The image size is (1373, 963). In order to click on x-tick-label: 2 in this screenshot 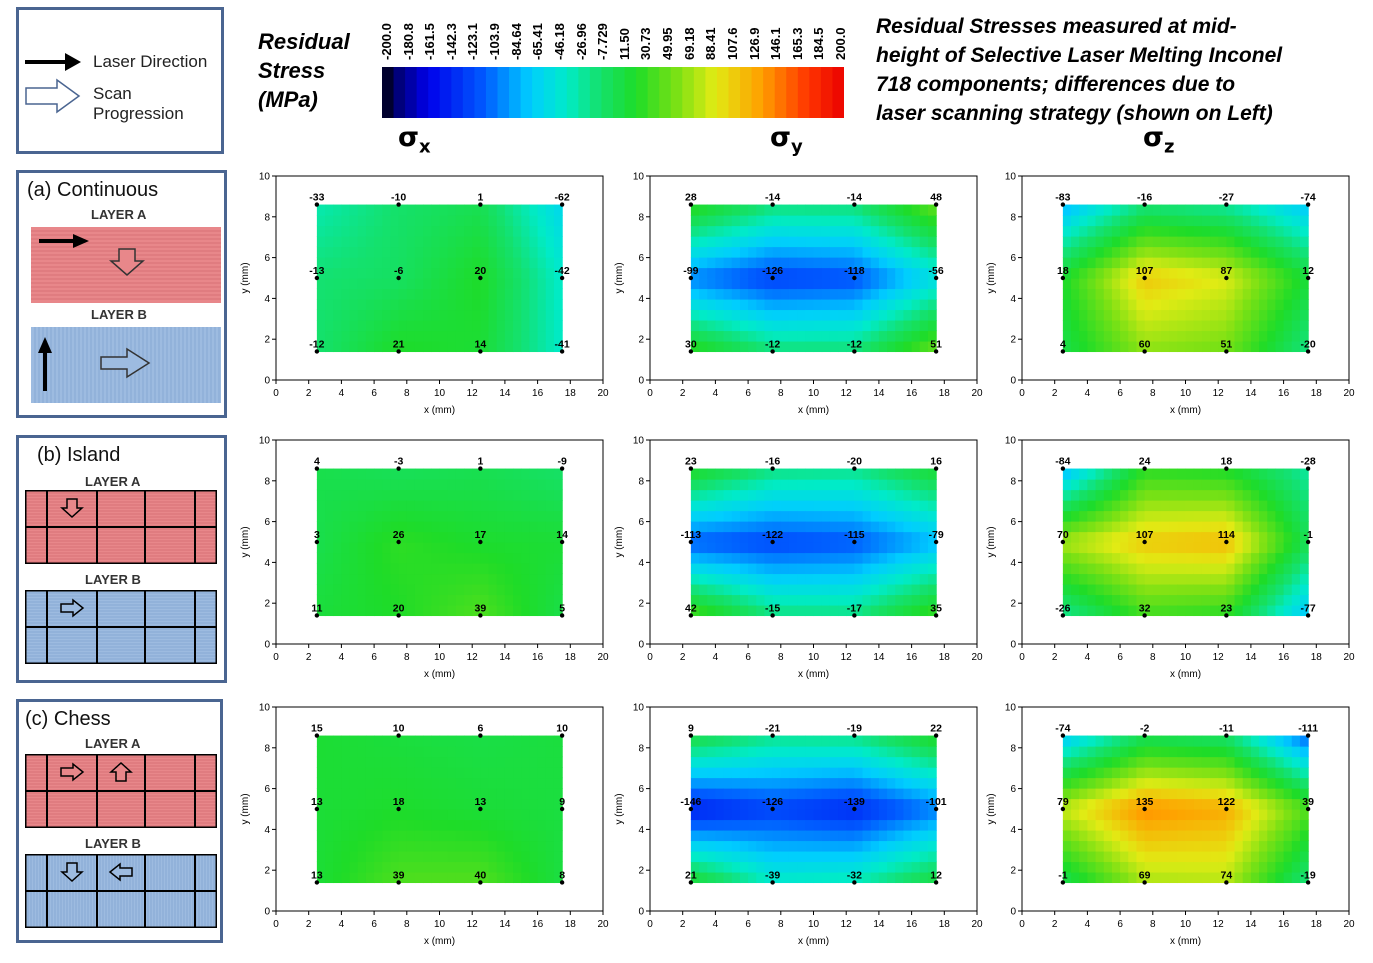, I will do `click(1055, 924)`.